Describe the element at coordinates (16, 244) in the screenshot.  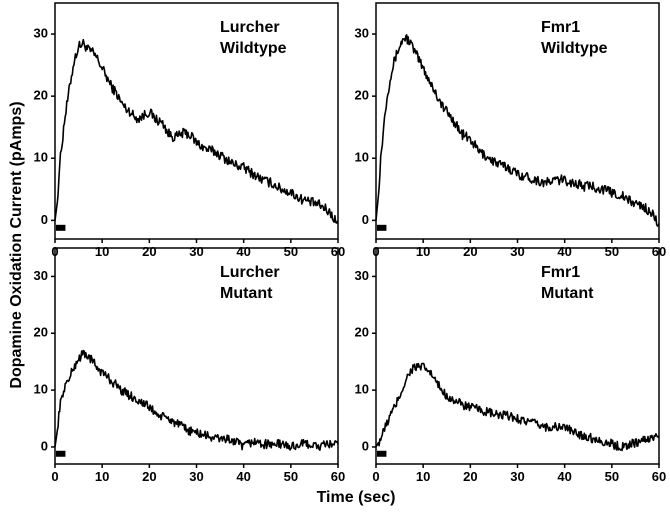
I see `y-axis-title: Dopamine Oxidation Current (pAmps)` at that location.